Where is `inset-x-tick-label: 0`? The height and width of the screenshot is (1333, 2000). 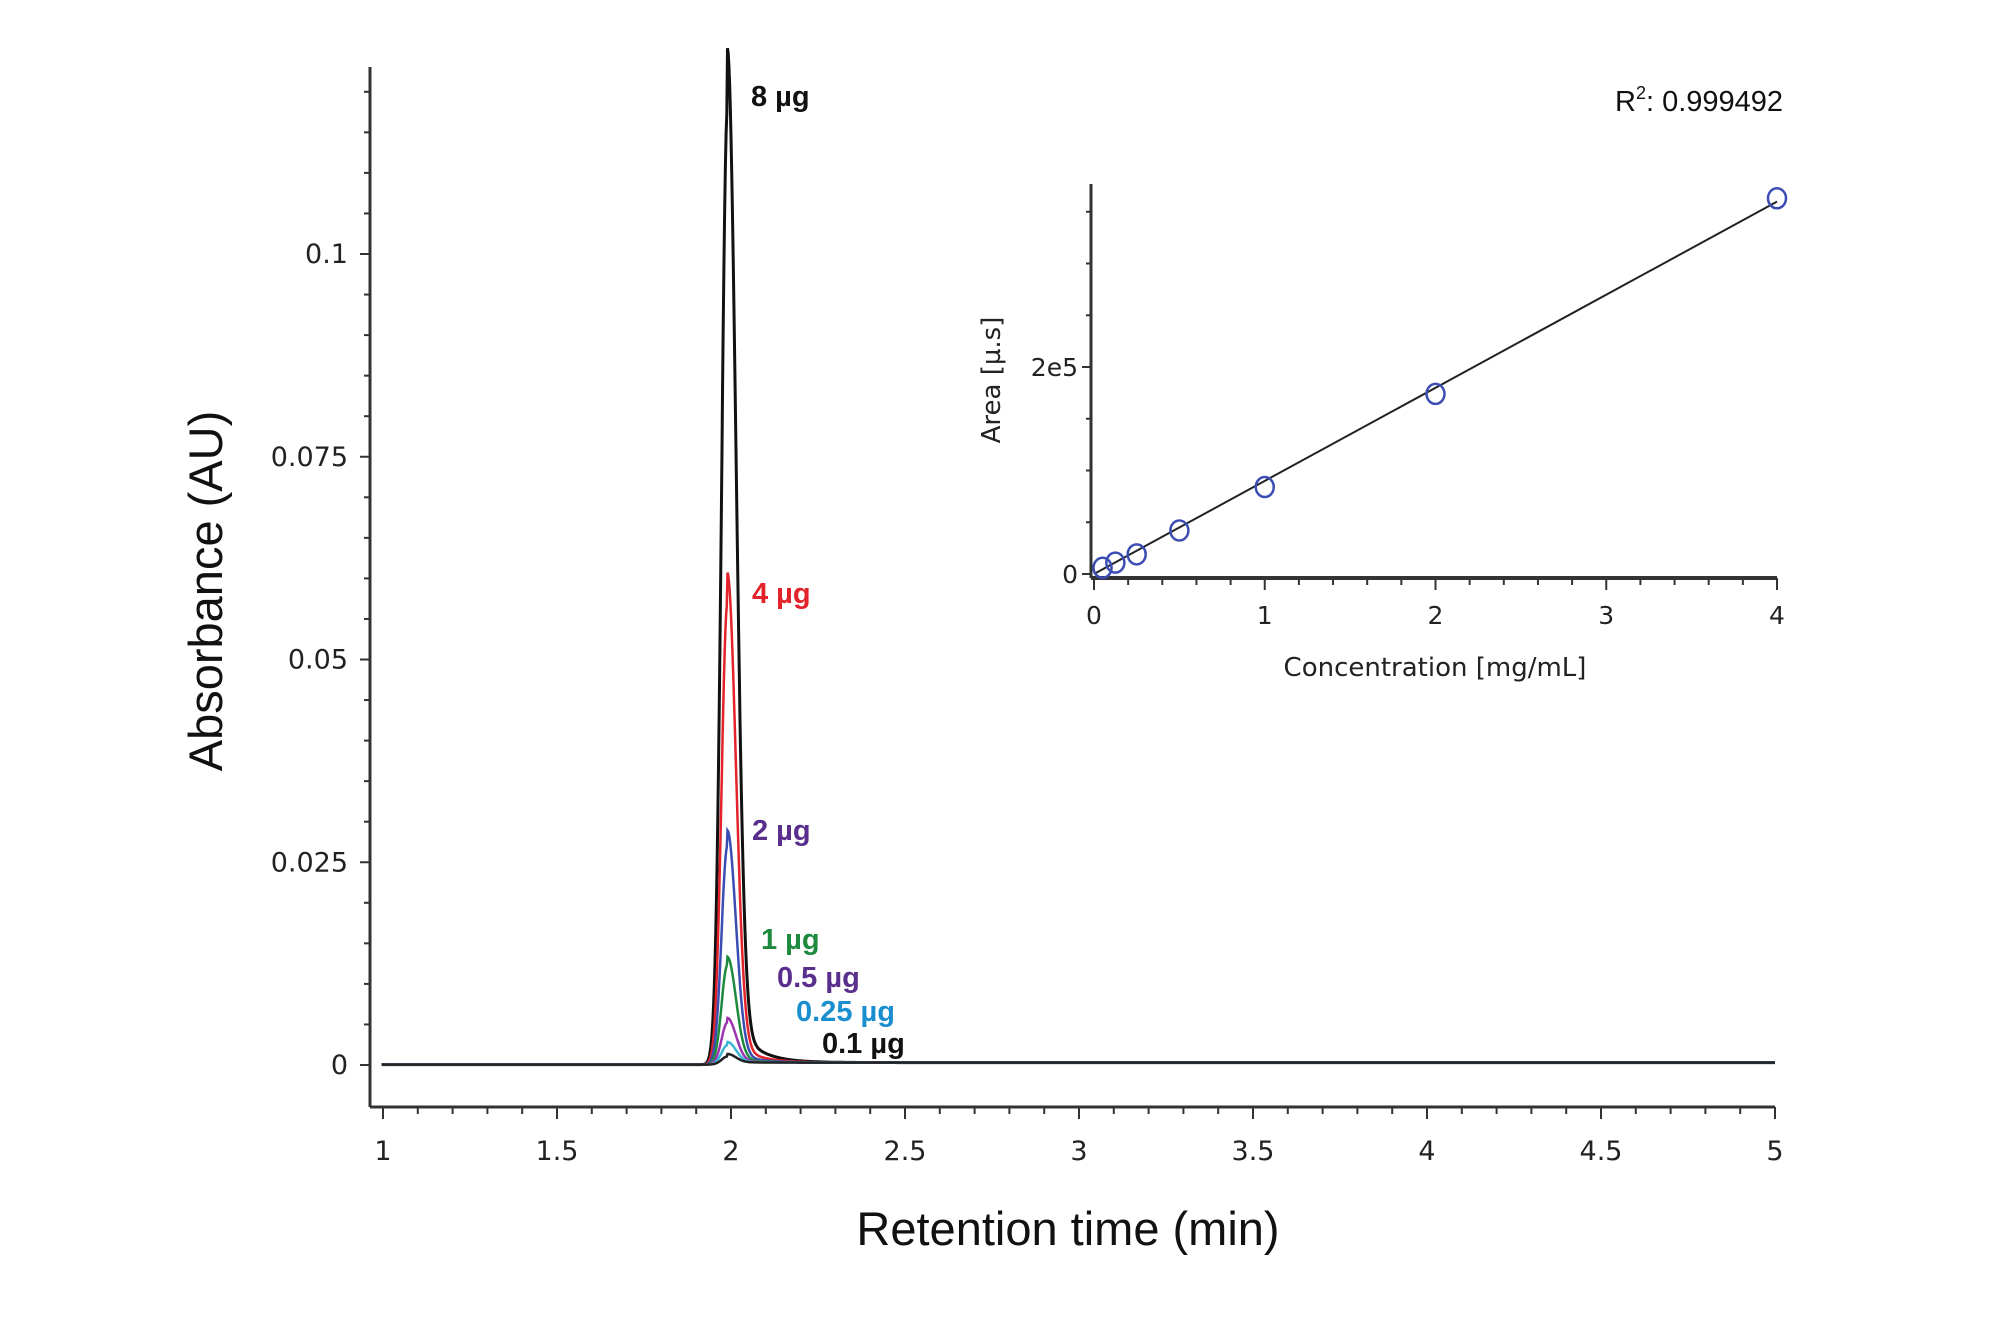 inset-x-tick-label: 0 is located at coordinates (1094, 615).